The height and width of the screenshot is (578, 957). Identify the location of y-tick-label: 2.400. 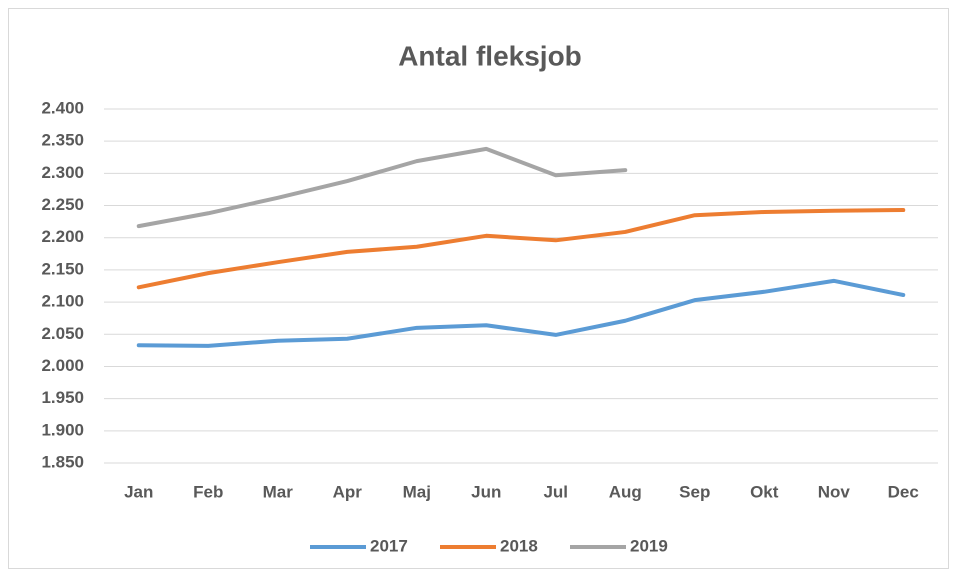
(62, 107).